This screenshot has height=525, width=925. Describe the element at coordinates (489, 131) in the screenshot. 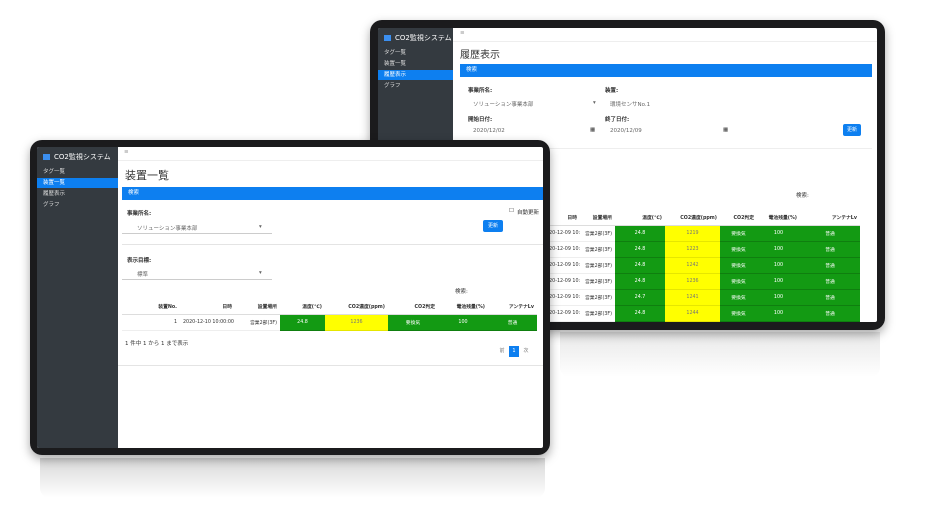

I see `start-date: 2020/12/02` at that location.